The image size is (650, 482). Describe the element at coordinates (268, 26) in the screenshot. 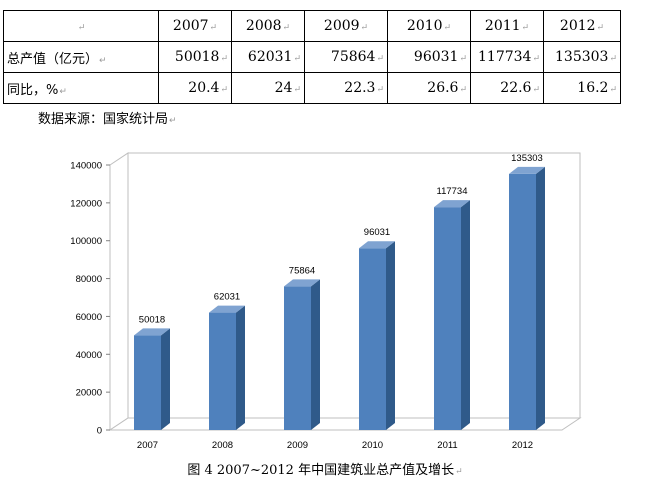

I see `table-header-cell: 2008↵` at that location.